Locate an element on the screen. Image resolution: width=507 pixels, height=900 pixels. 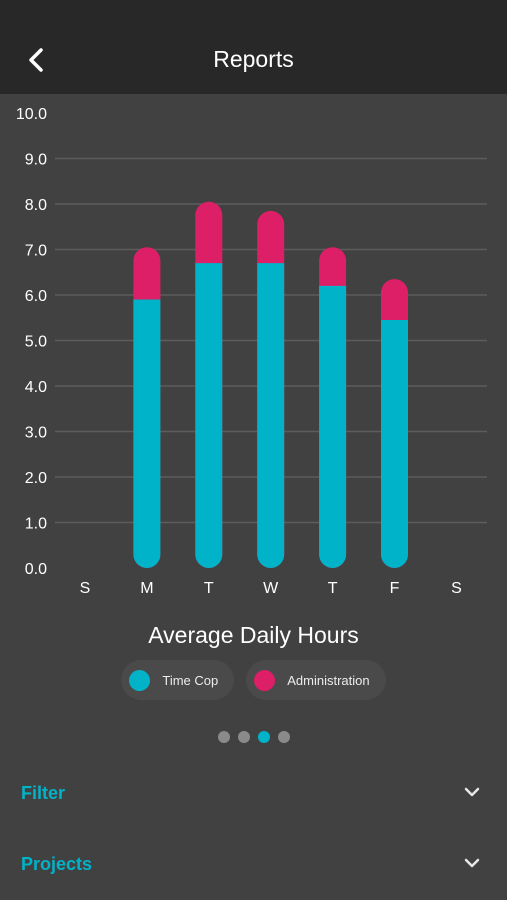
y-tick-label: 5.0 is located at coordinates (36, 342).